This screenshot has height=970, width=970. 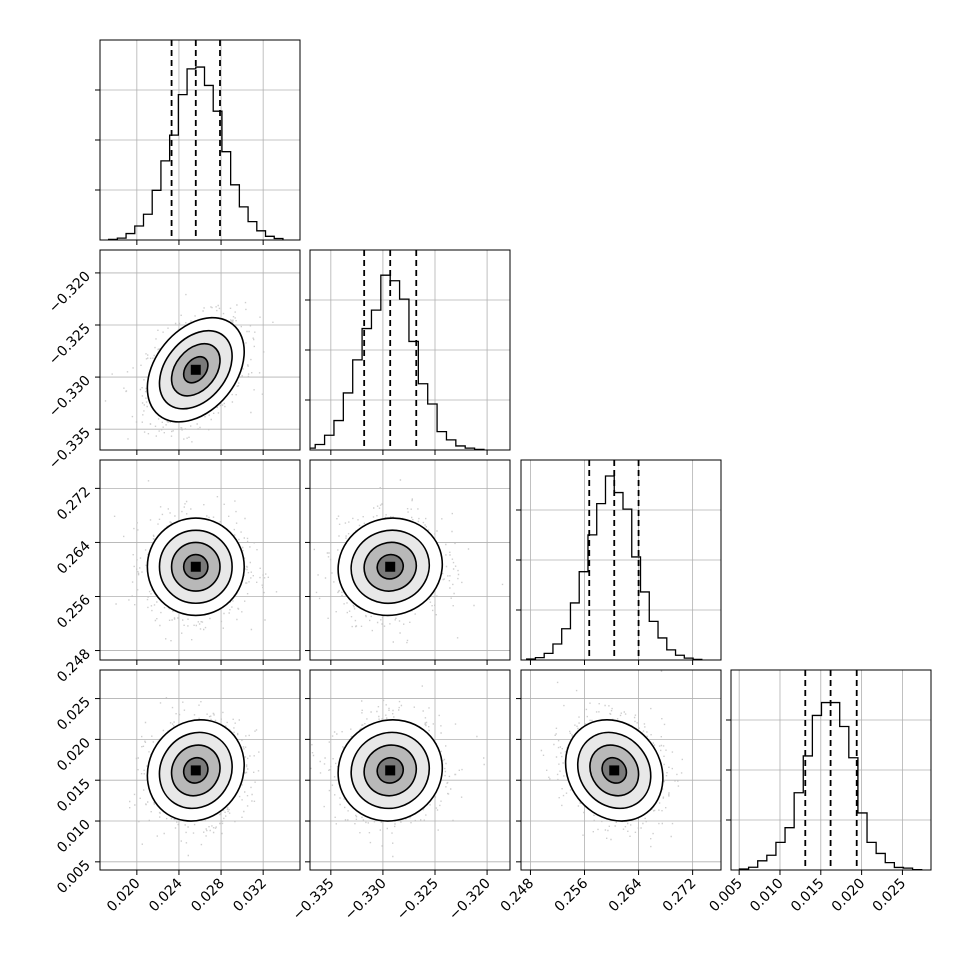 I want to click on x-tick-label: −0.330, so click(x=366, y=900).